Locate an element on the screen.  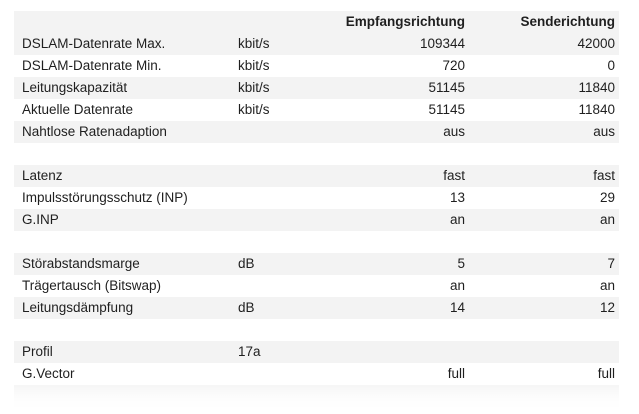
table-row: Leitungskapazität kbit/s 51145 11840 is located at coordinates (316, 88).